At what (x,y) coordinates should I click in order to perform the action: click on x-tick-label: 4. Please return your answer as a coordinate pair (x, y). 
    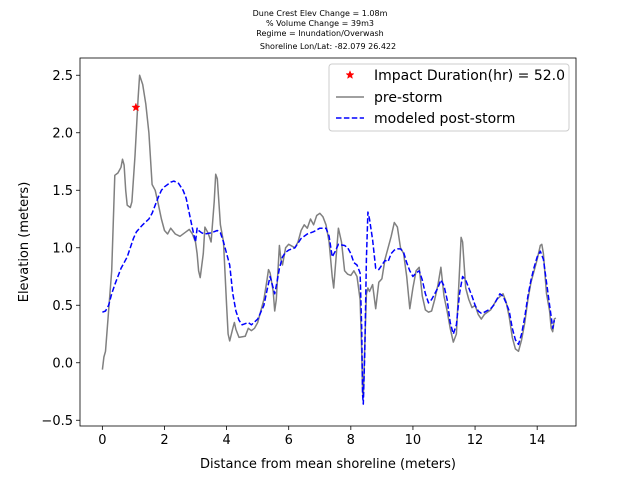
    Looking at the image, I should click on (226, 440).